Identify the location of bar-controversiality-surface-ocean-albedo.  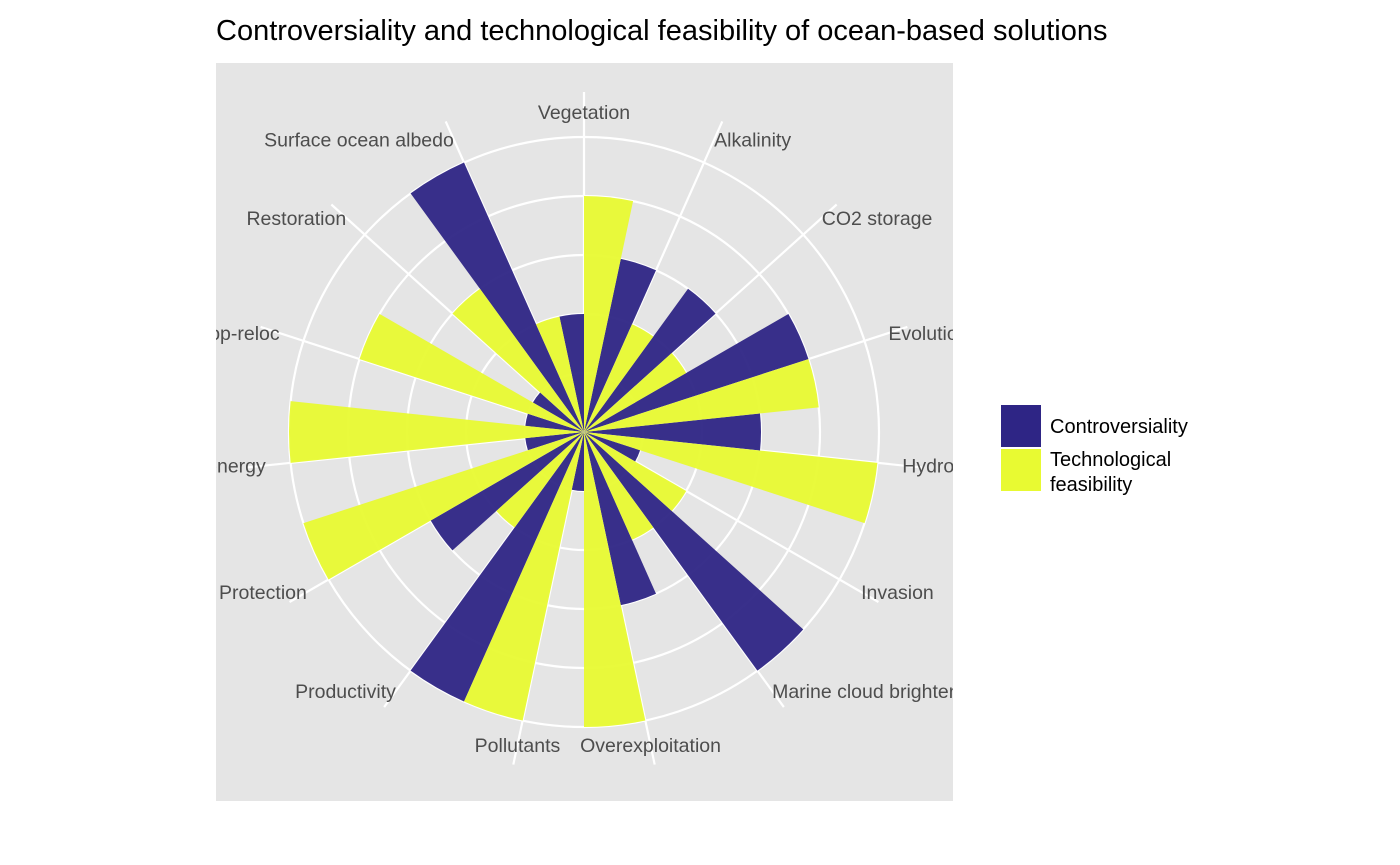
(497, 297).